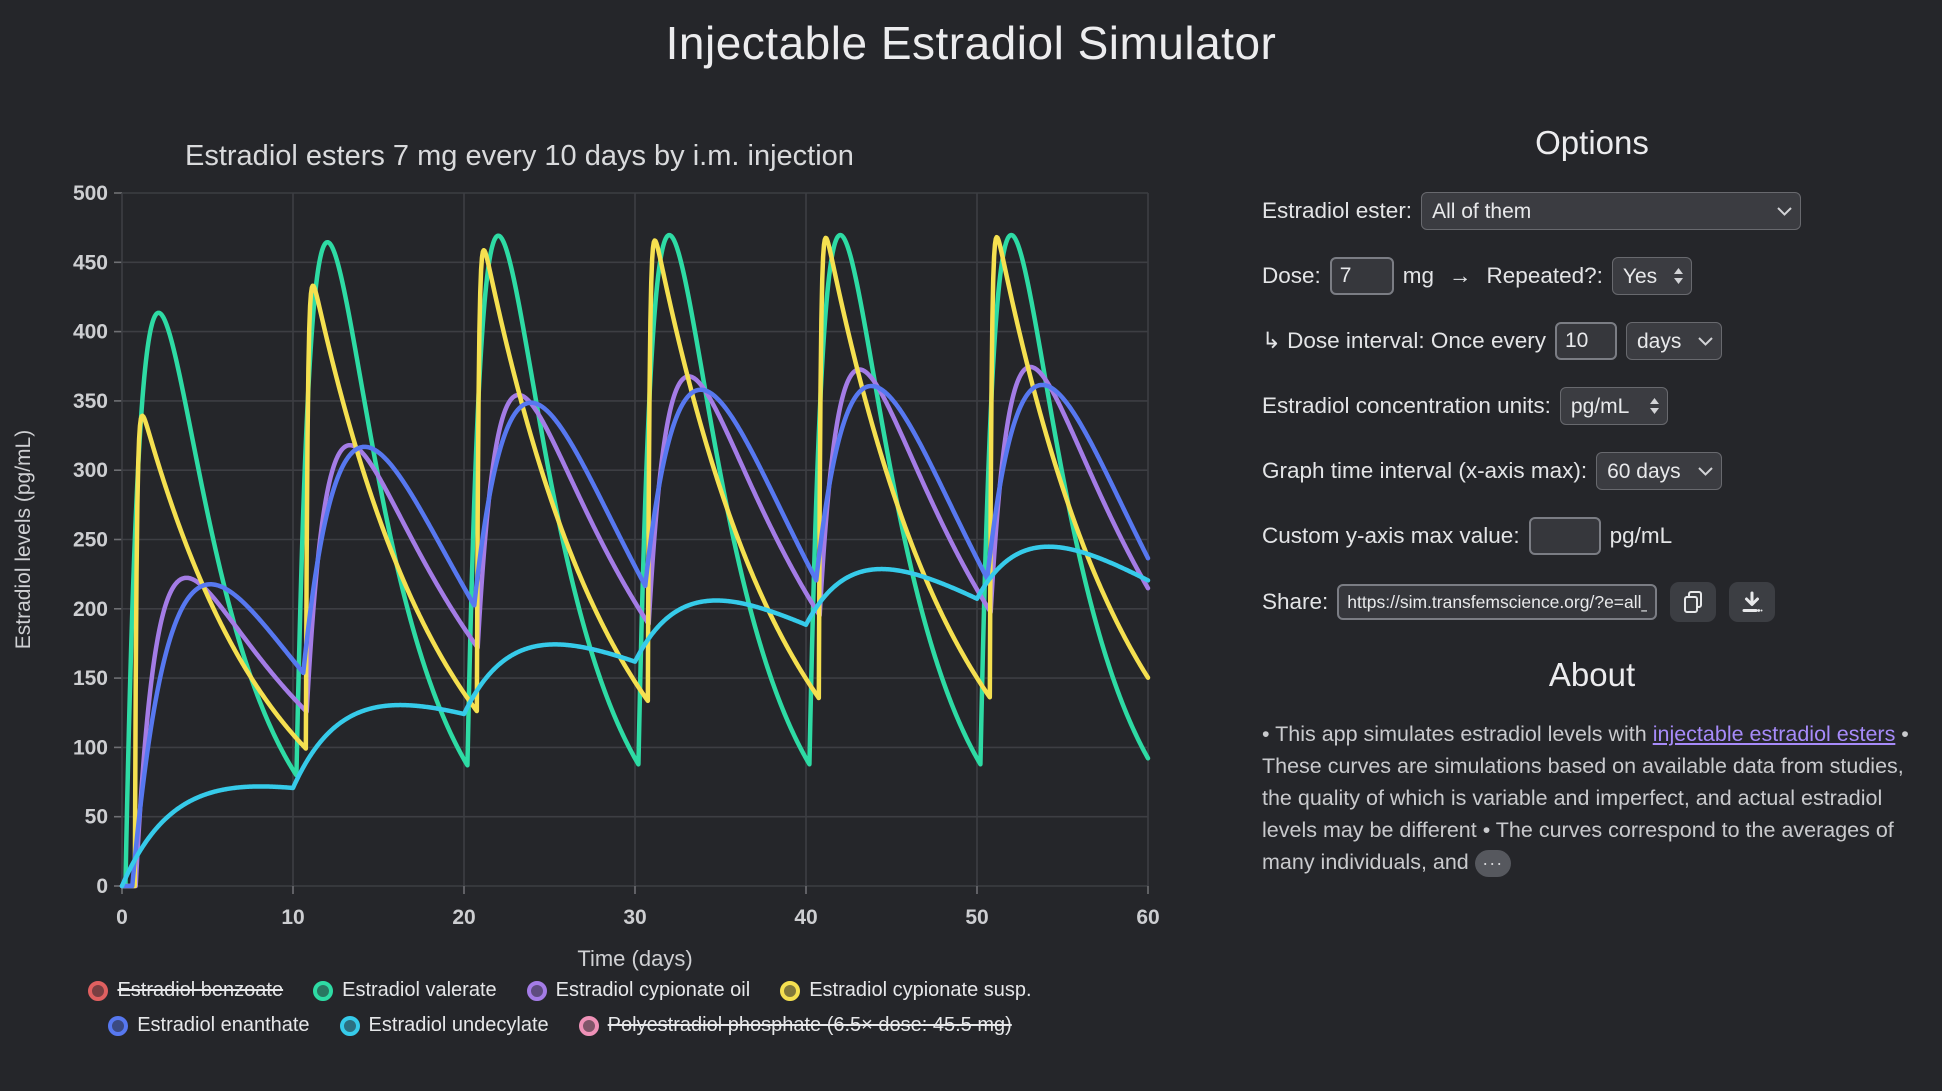  Describe the element at coordinates (1544, 275) in the screenshot. I see `repeated-label: Repeated?:` at that location.